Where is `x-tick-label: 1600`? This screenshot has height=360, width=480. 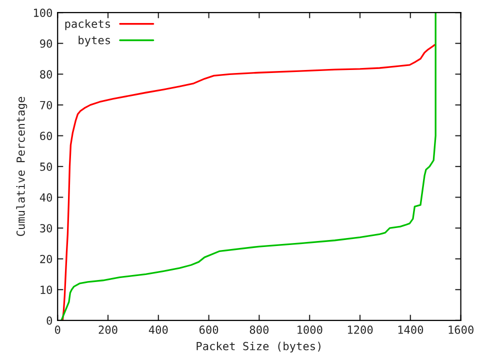 x-tick-label: 1600 is located at coordinates (461, 330).